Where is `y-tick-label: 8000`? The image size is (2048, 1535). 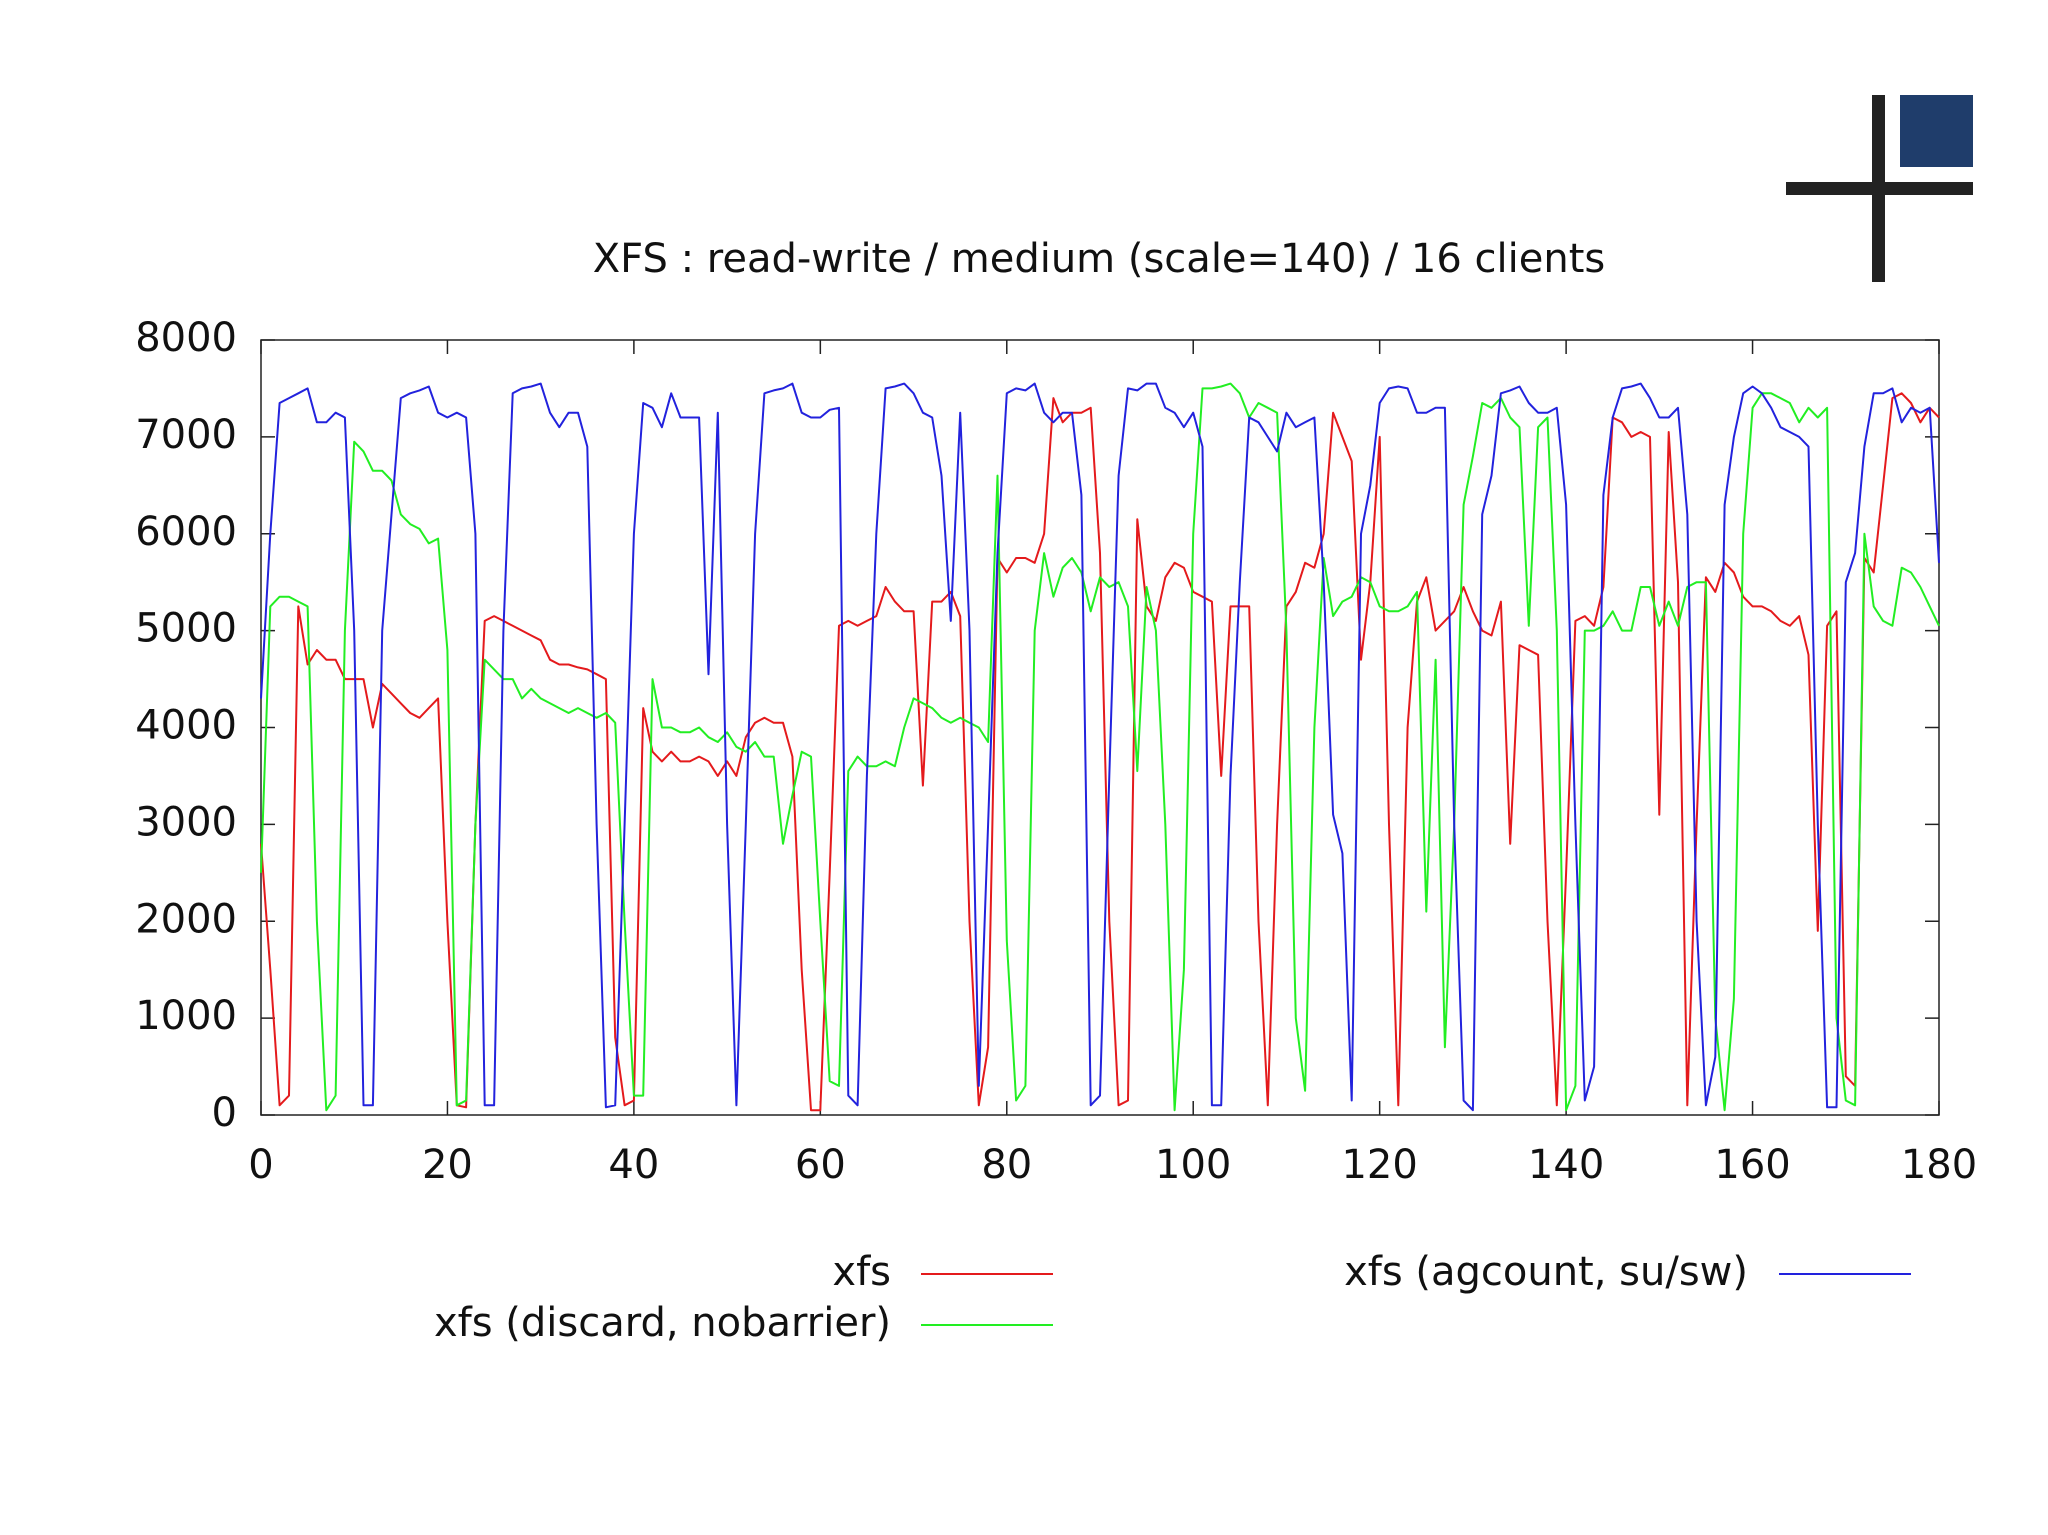 y-tick-label: 8000 is located at coordinates (186, 338).